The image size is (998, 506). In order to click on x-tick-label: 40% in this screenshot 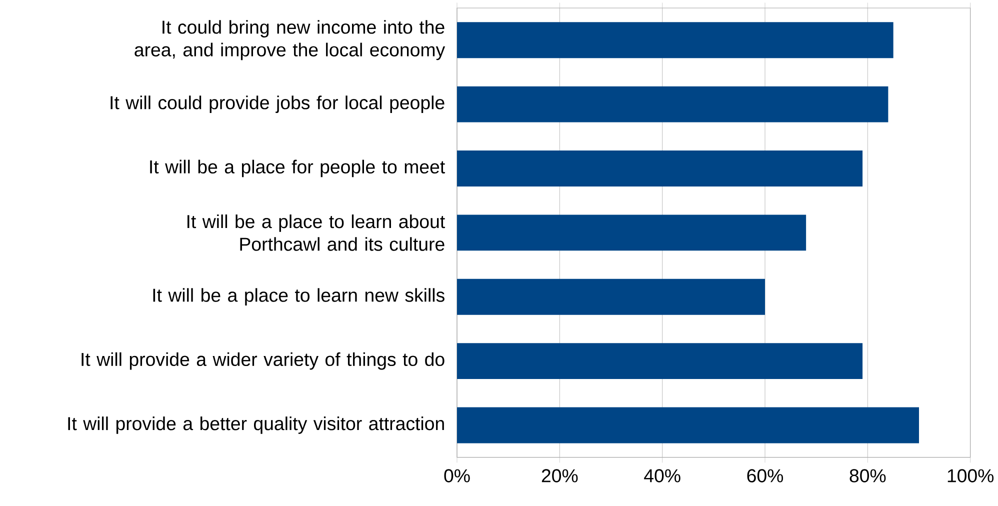, I will do `click(662, 475)`.